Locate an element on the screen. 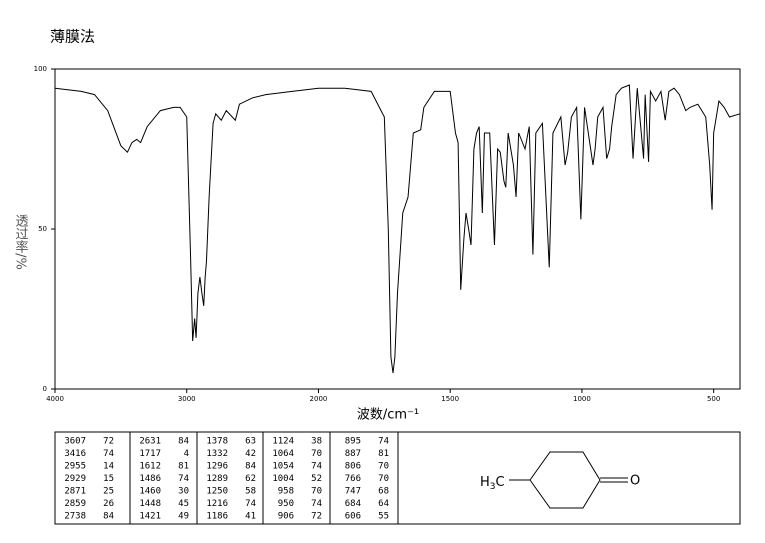  peak-wavenumber: 2738 is located at coordinates (75, 517).